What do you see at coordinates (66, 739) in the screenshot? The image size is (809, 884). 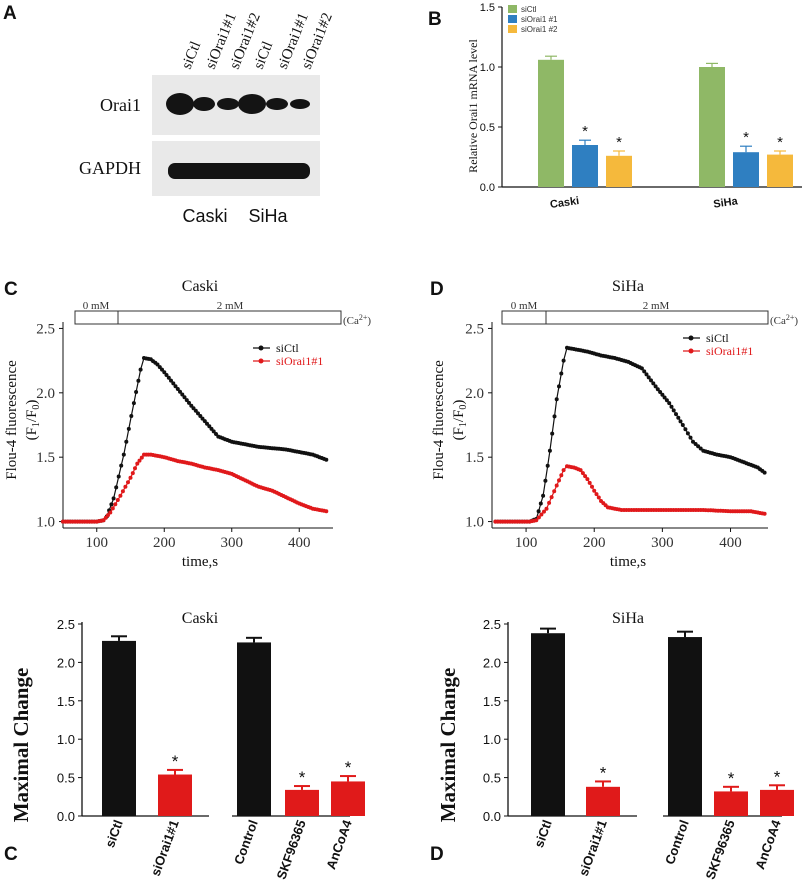 I see `y-tick-label: 1.0` at bounding box center [66, 739].